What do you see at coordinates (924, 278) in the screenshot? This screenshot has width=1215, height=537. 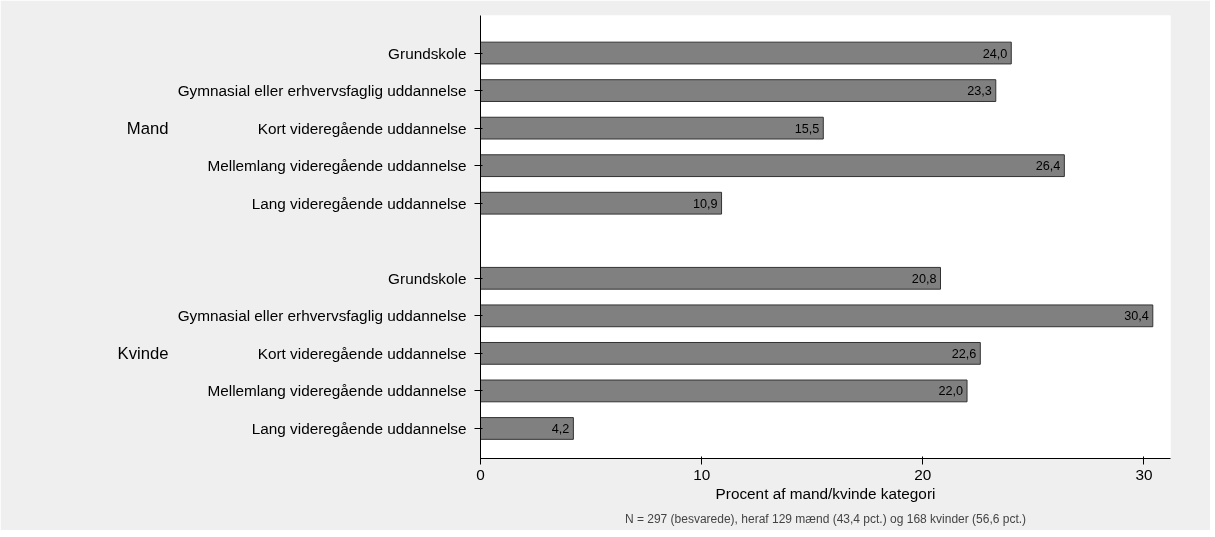 I see `data-label: 20,8` at bounding box center [924, 278].